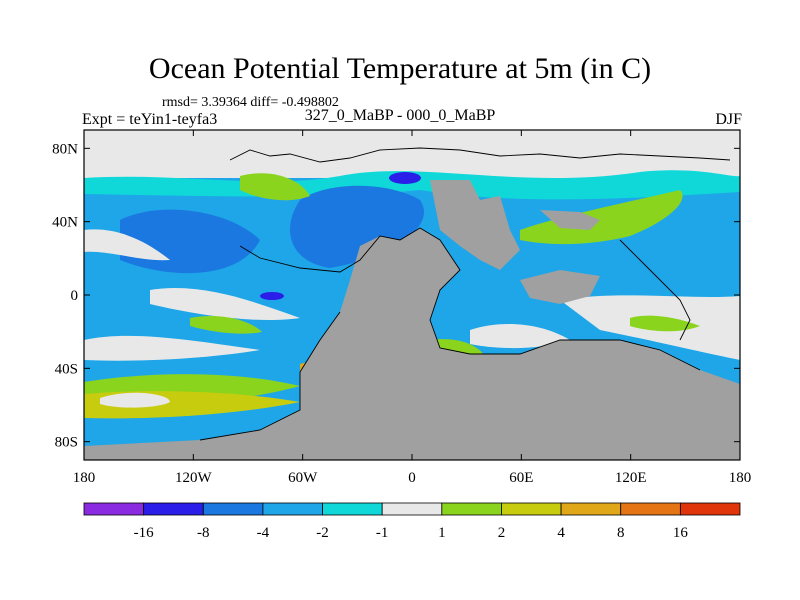 The height and width of the screenshot is (600, 800). Describe the element at coordinates (66, 369) in the screenshot. I see `y-tick-label: 40S` at that location.